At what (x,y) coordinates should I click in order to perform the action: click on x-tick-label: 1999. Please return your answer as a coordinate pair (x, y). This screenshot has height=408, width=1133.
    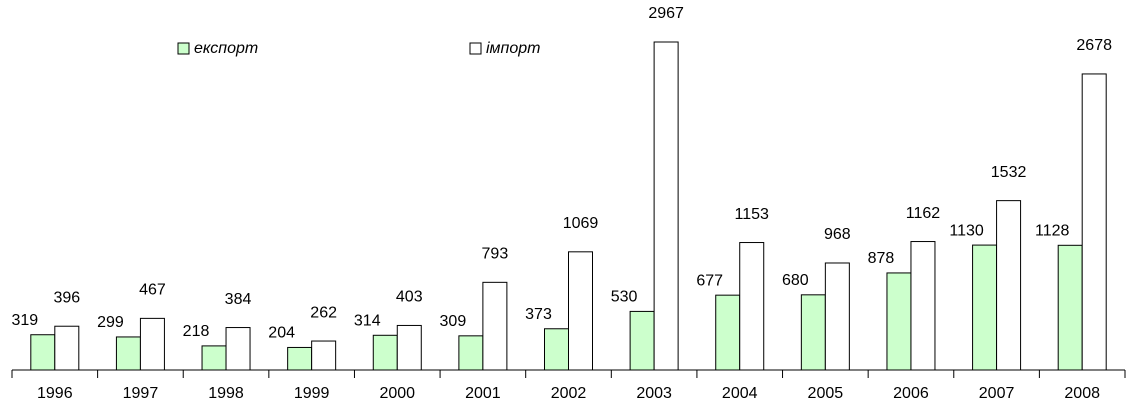
    Looking at the image, I should click on (312, 393).